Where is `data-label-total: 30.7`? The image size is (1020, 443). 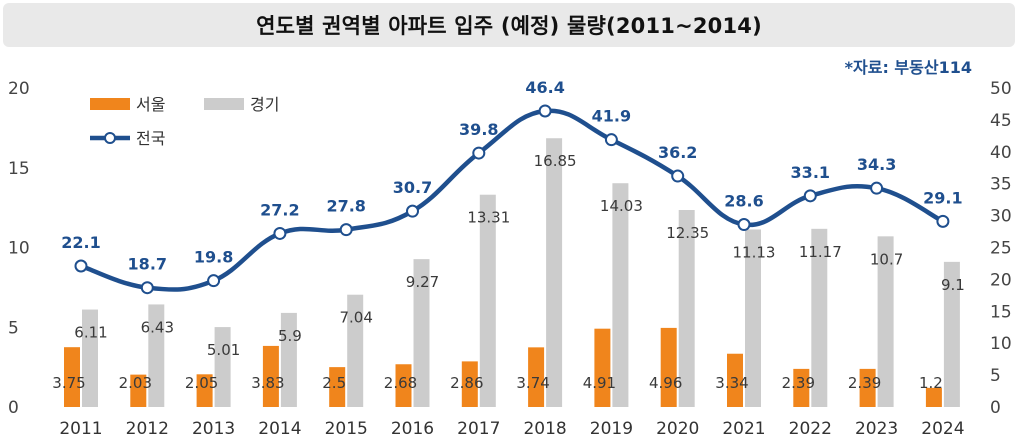 data-label-total: 30.7 is located at coordinates (412, 187).